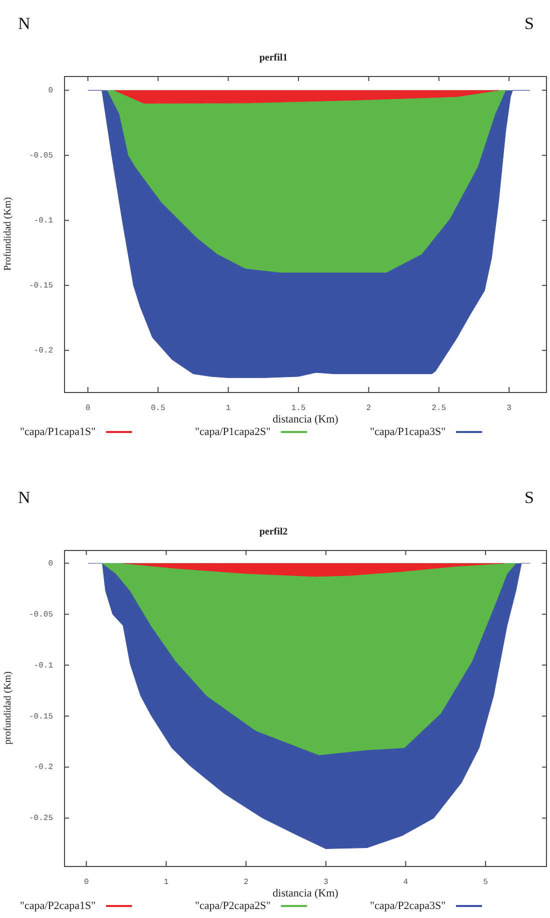 The height and width of the screenshot is (918, 550). I want to click on legend-label: "capa/P1capa2S", so click(233, 432).